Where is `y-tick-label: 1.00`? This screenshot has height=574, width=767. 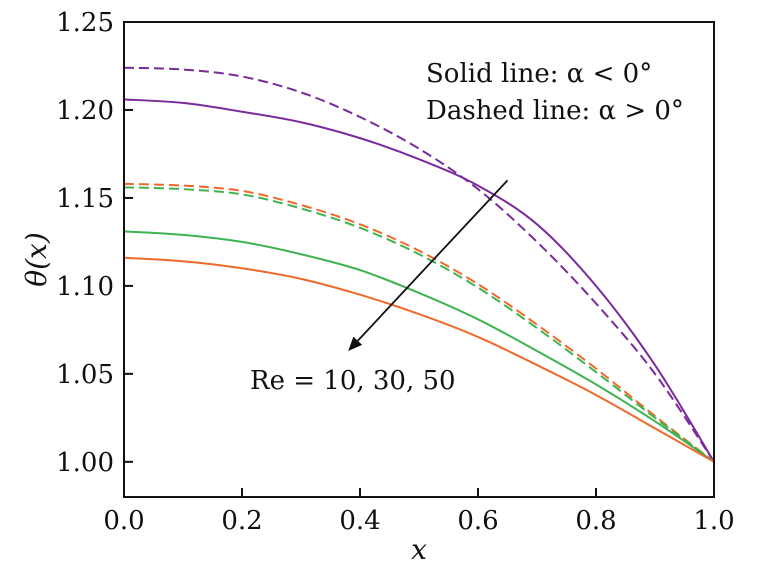 y-tick-label: 1.00 is located at coordinates (85, 463).